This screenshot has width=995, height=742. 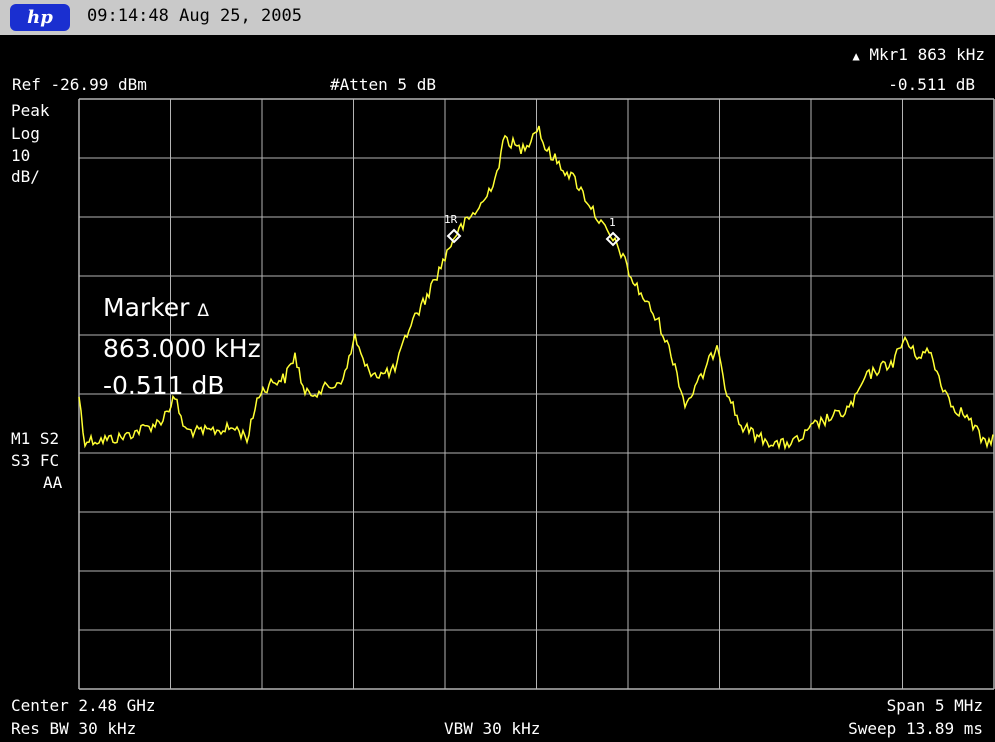 I want to click on reference-marker: 1R, so click(x=453, y=228).